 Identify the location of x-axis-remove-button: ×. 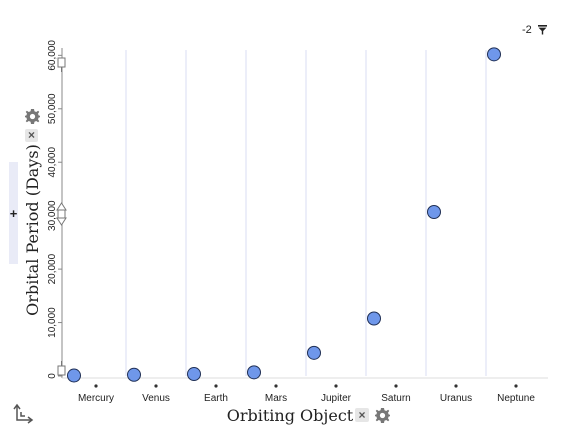
(362, 415).